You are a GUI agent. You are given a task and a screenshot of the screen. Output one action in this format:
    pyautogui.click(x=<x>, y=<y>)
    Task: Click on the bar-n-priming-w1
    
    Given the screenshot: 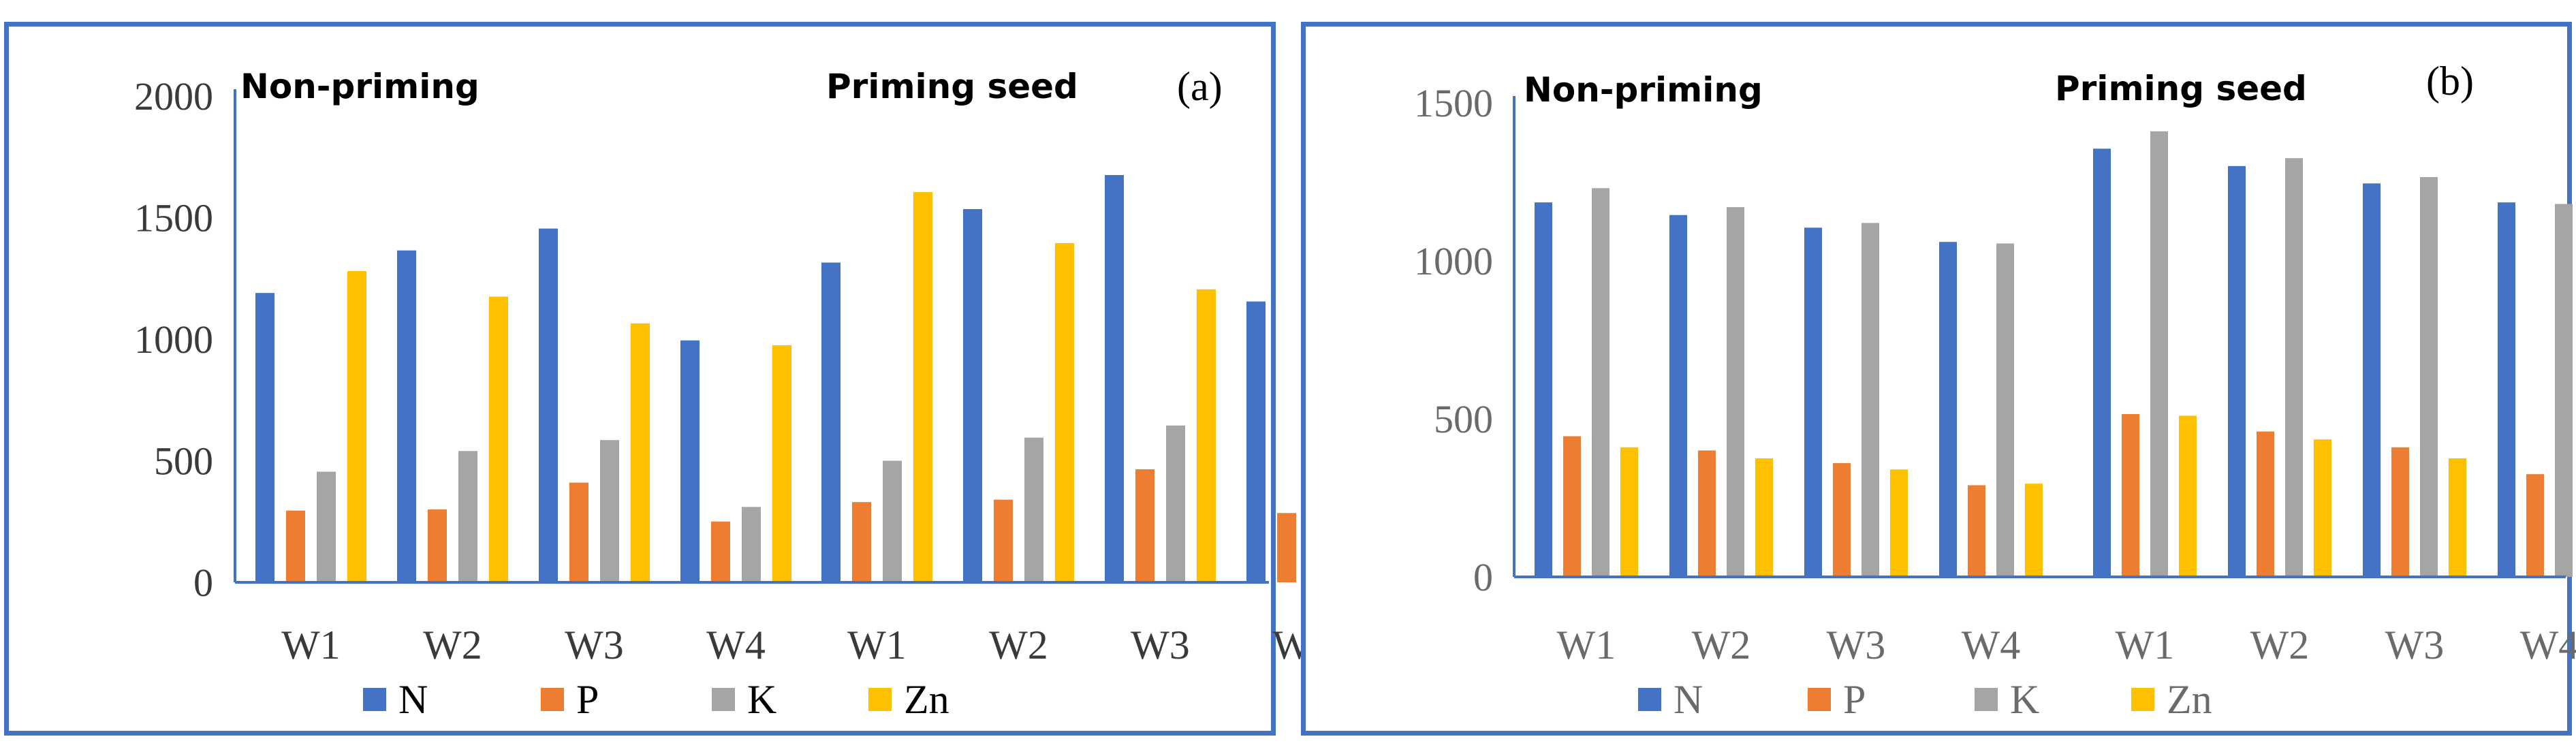 What is the action you would take?
    pyautogui.click(x=831, y=422)
    